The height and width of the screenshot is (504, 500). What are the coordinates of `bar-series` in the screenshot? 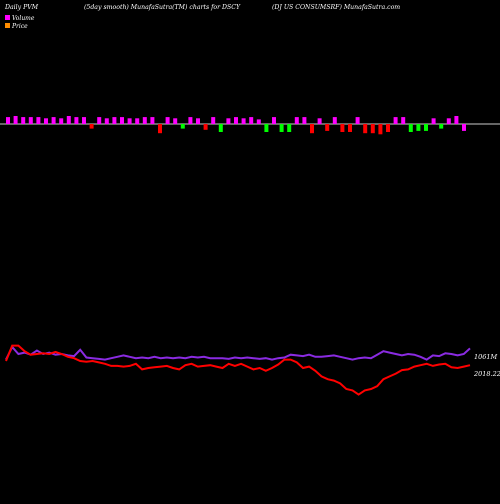 It's located at (236, 125).